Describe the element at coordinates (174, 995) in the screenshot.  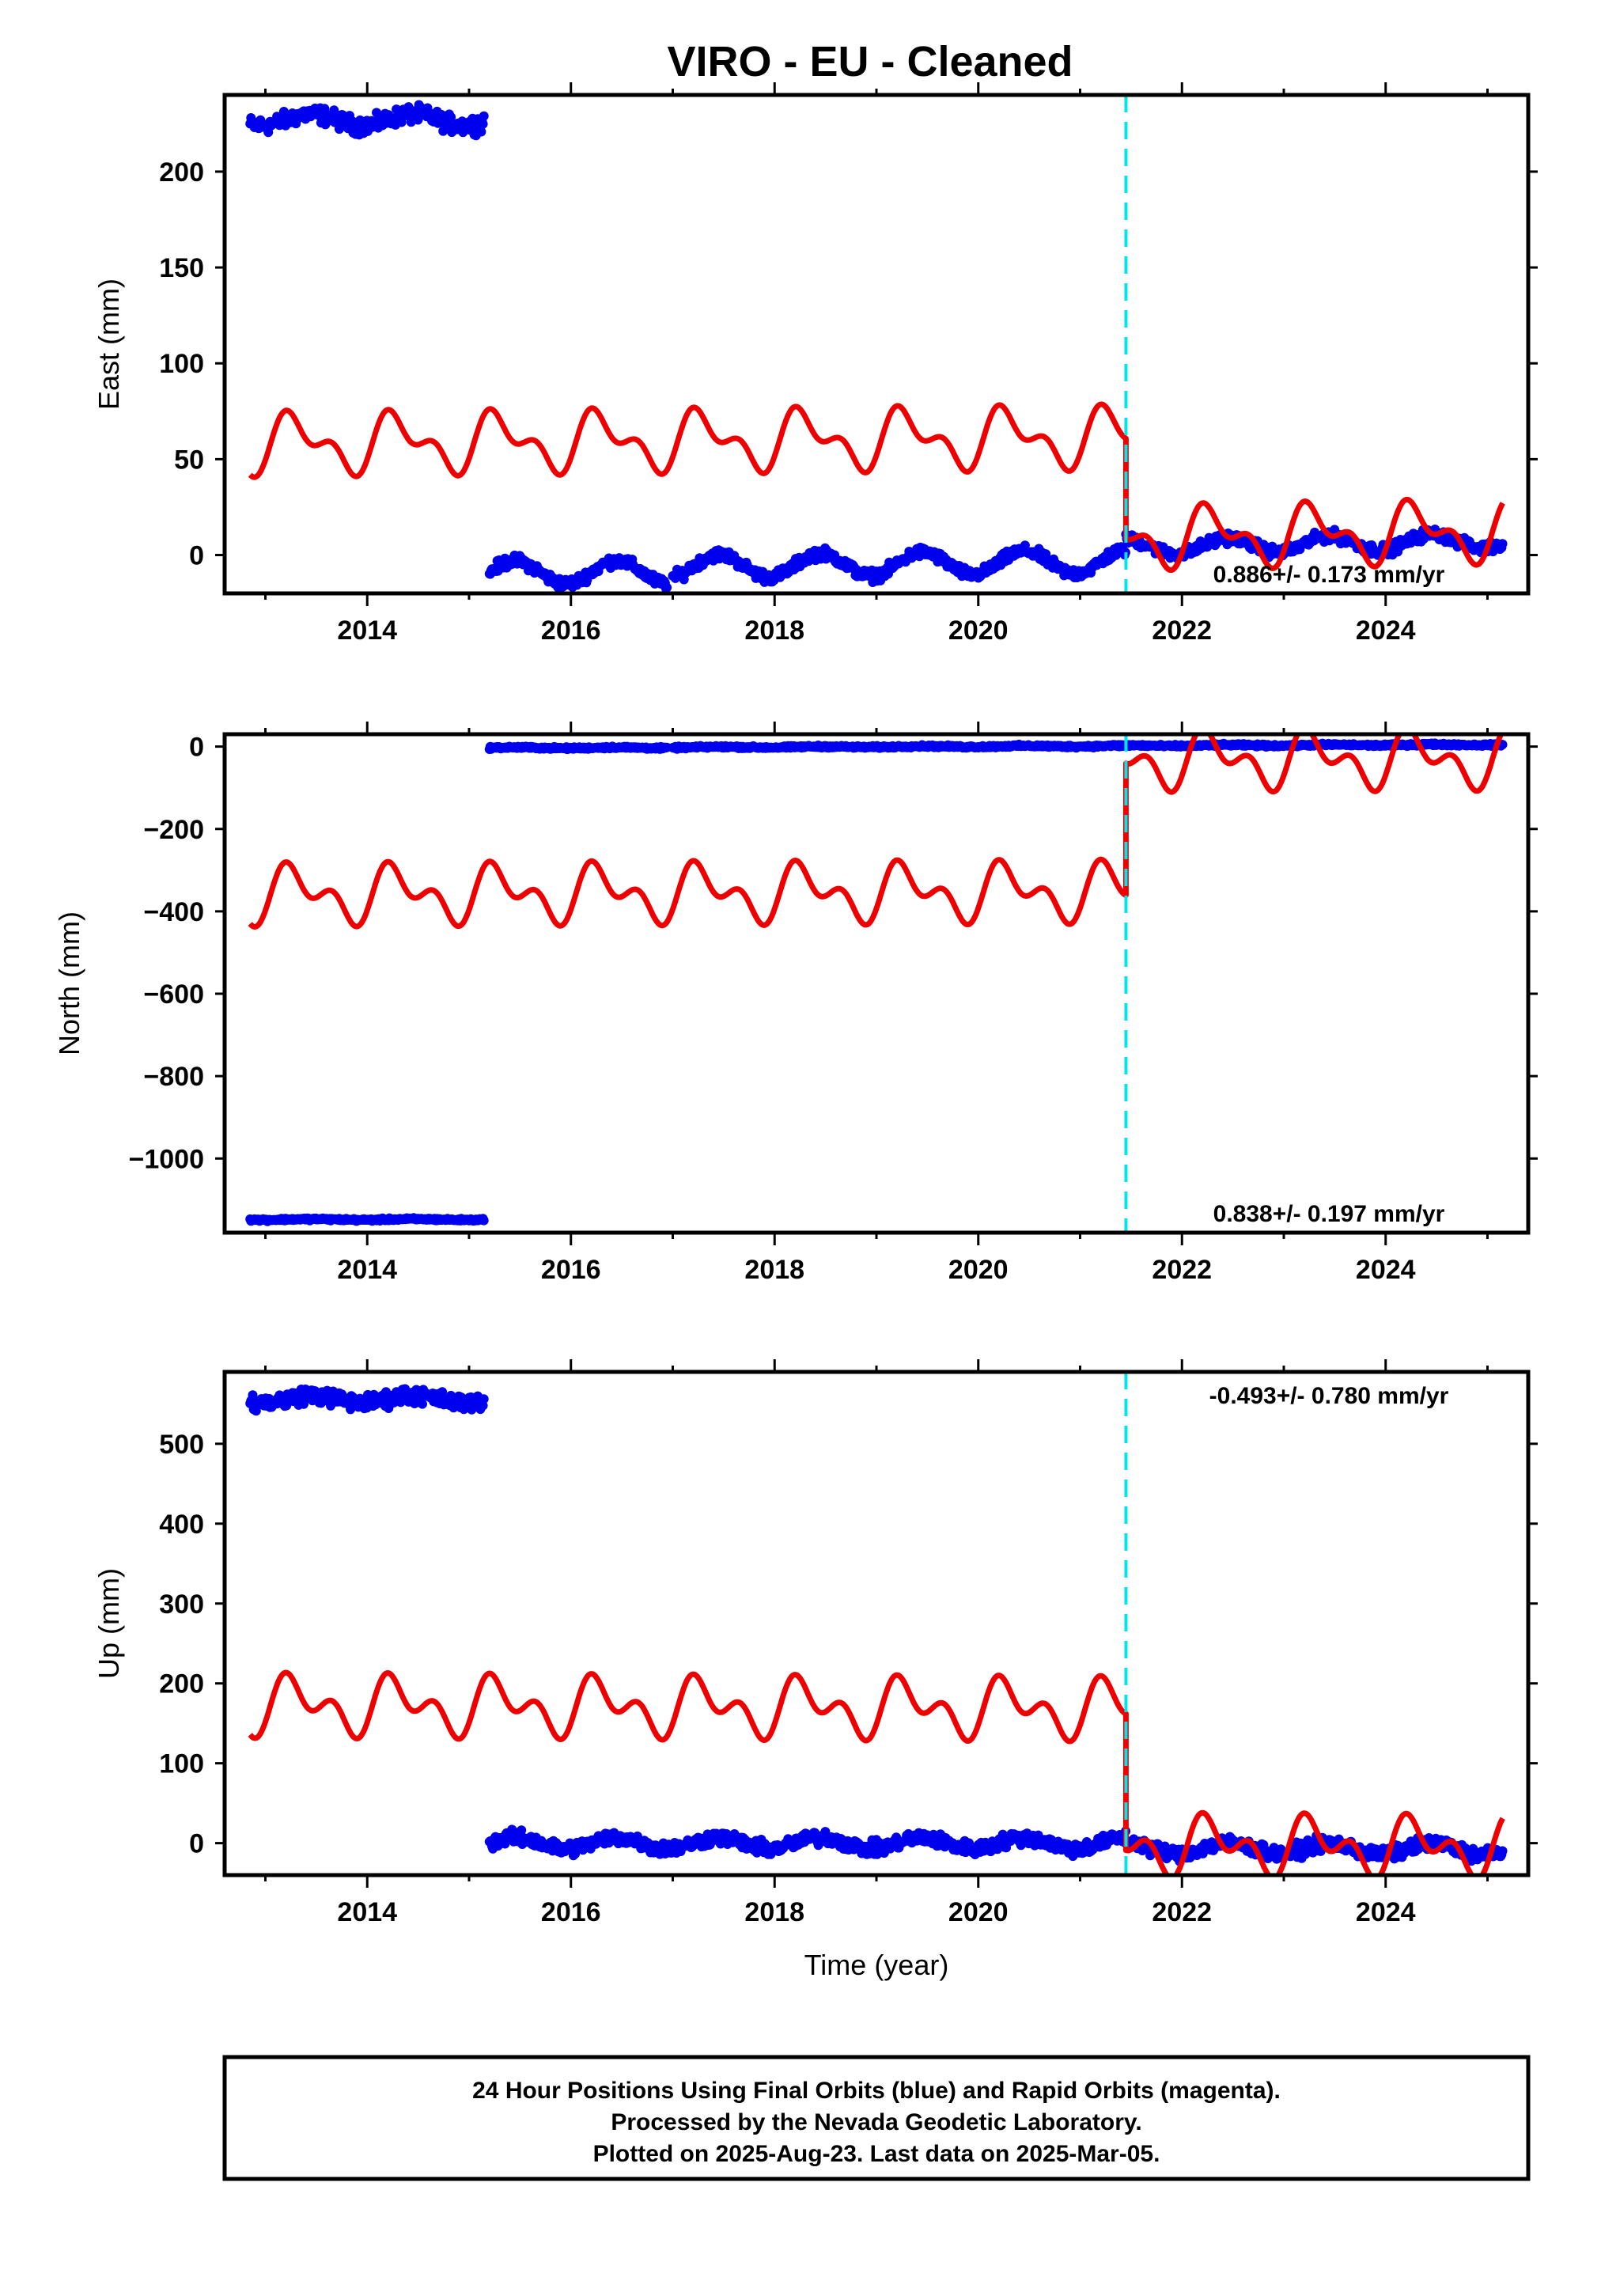
I see `north-y-tick-label: −600` at that location.